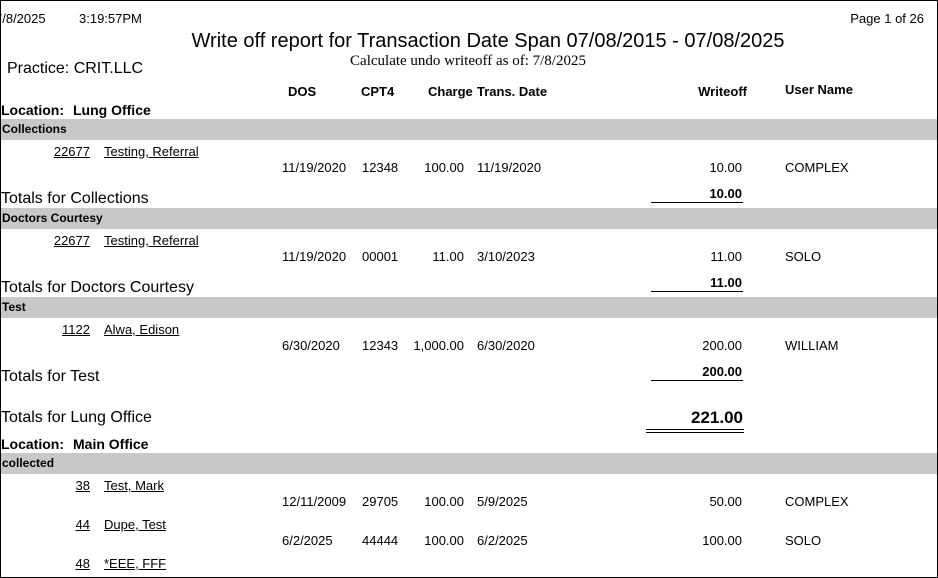 This screenshot has width=938, height=578. Describe the element at coordinates (722, 345) in the screenshot. I see `writeoff: 200.00` at that location.